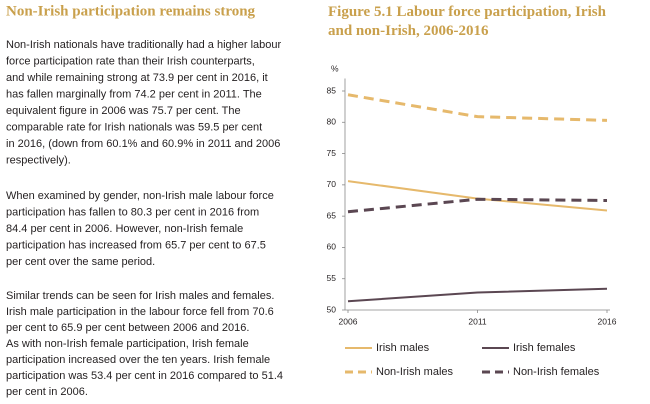 This screenshot has height=404, width=650. What do you see at coordinates (332, 153) in the screenshot?
I see `y-tick-label: 75` at bounding box center [332, 153].